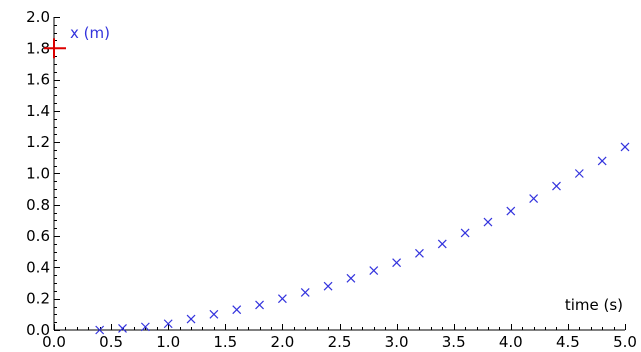 This screenshot has height=352, width=641. I want to click on x-tick-label: 3.0, so click(397, 342).